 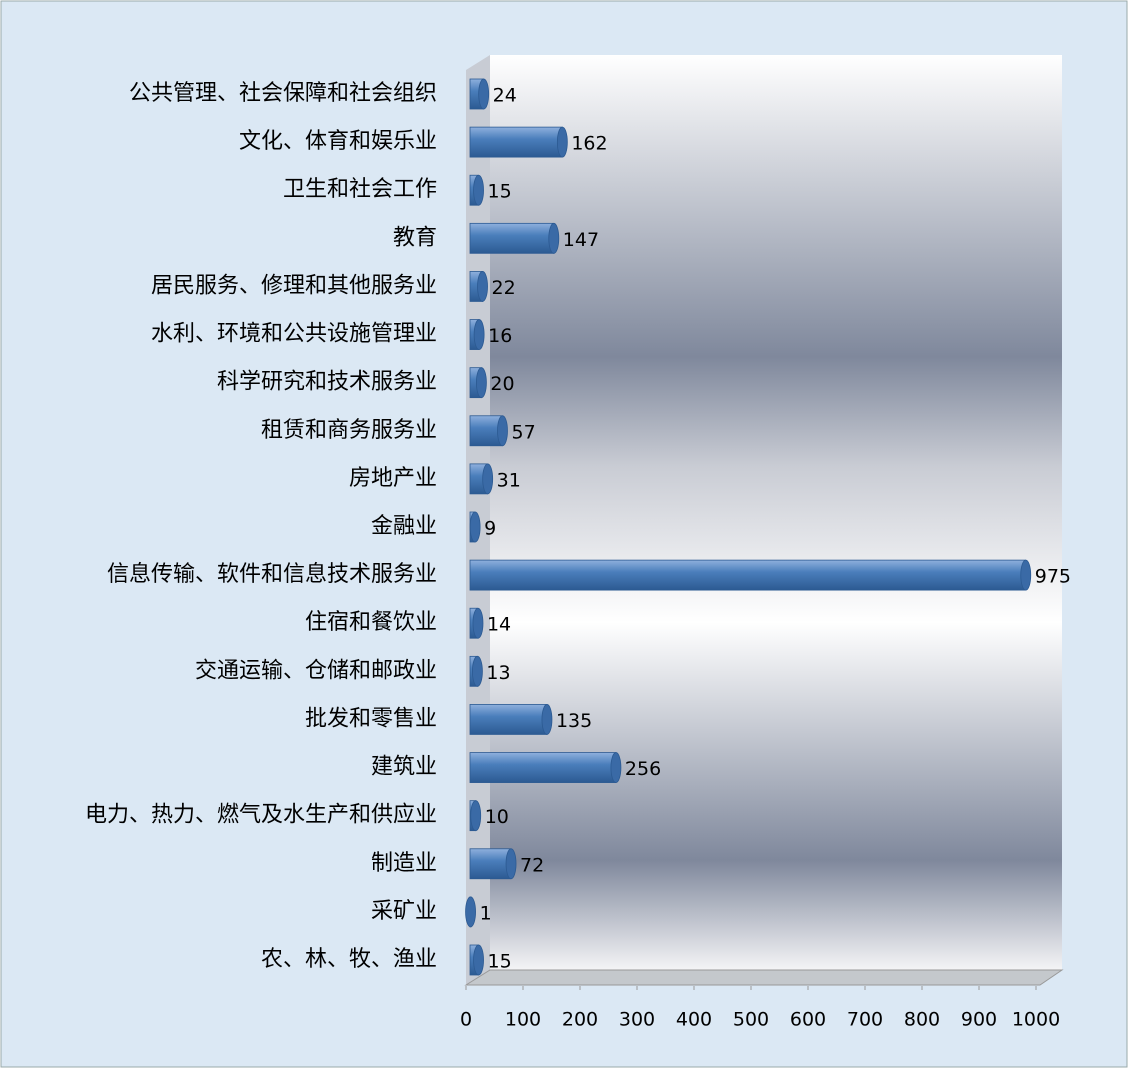 I want to click on data-label: 14, so click(x=499, y=625).